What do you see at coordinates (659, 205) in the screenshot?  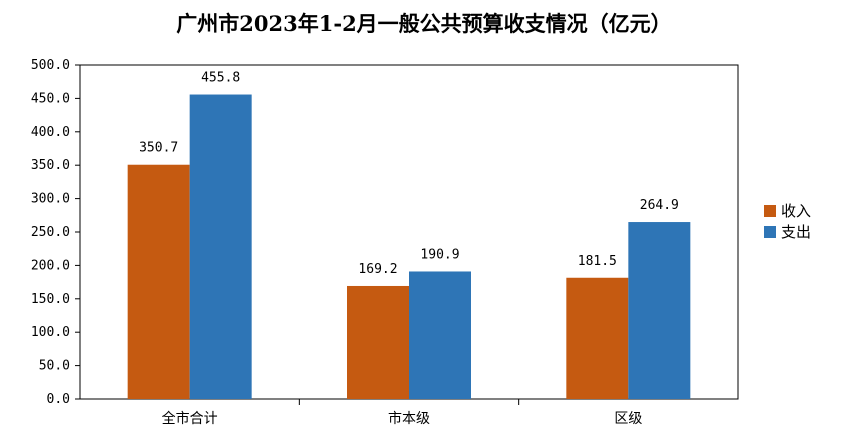 I see `data-label: 264.9` at bounding box center [659, 205].